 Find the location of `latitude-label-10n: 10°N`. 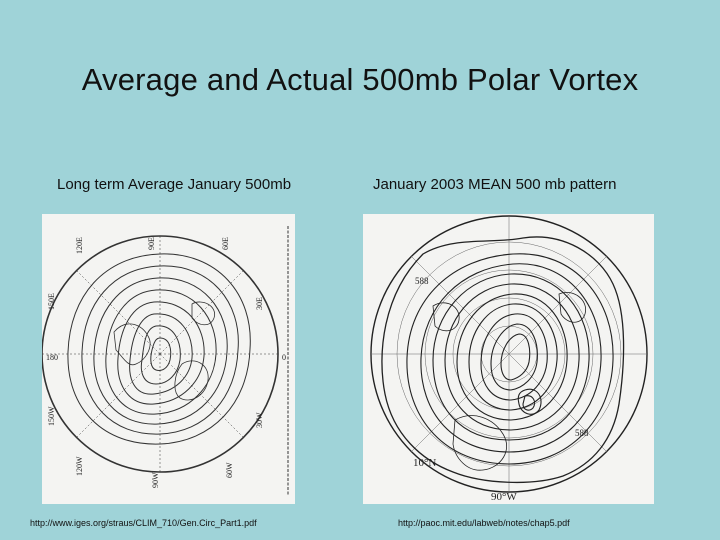

latitude-label-10n: 10°N is located at coordinates (424, 463).